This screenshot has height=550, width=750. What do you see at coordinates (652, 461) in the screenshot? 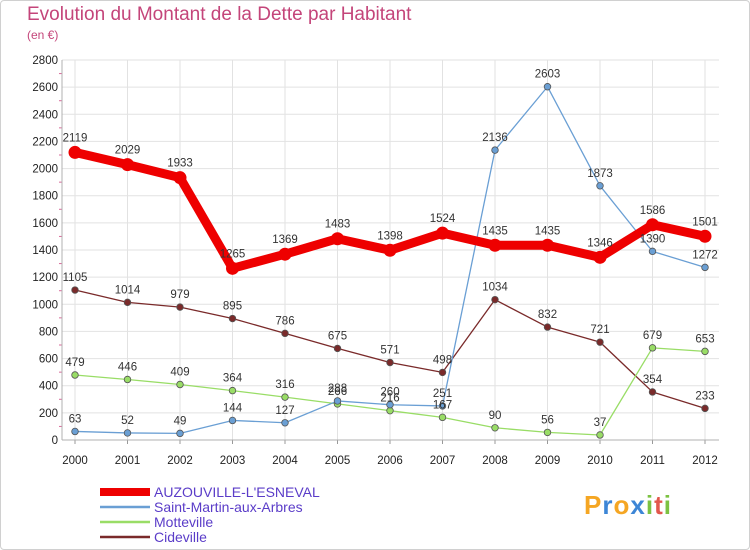
I see `x-tick-label: 2011` at bounding box center [652, 461].